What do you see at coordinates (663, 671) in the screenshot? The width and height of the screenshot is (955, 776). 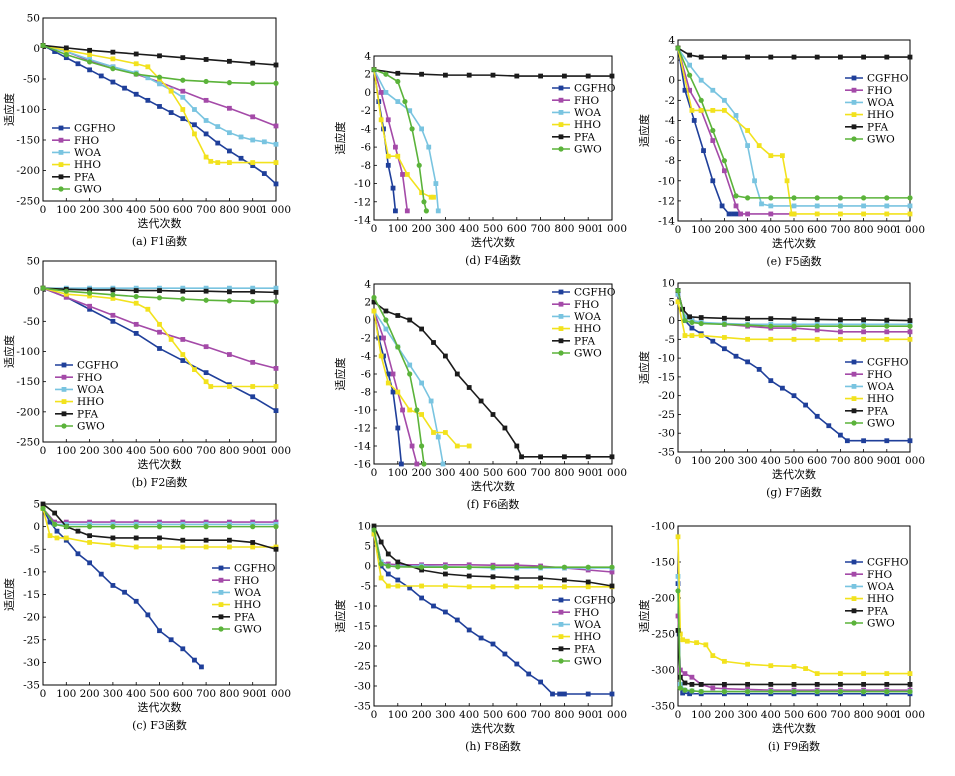 I see `y-tick-label: -300` at bounding box center [663, 671].